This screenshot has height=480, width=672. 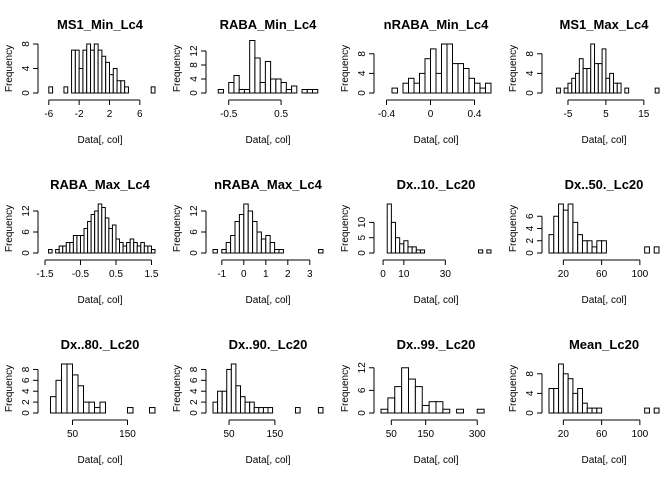 I want to click on x-tick-label: 0.5, so click(x=116, y=274).